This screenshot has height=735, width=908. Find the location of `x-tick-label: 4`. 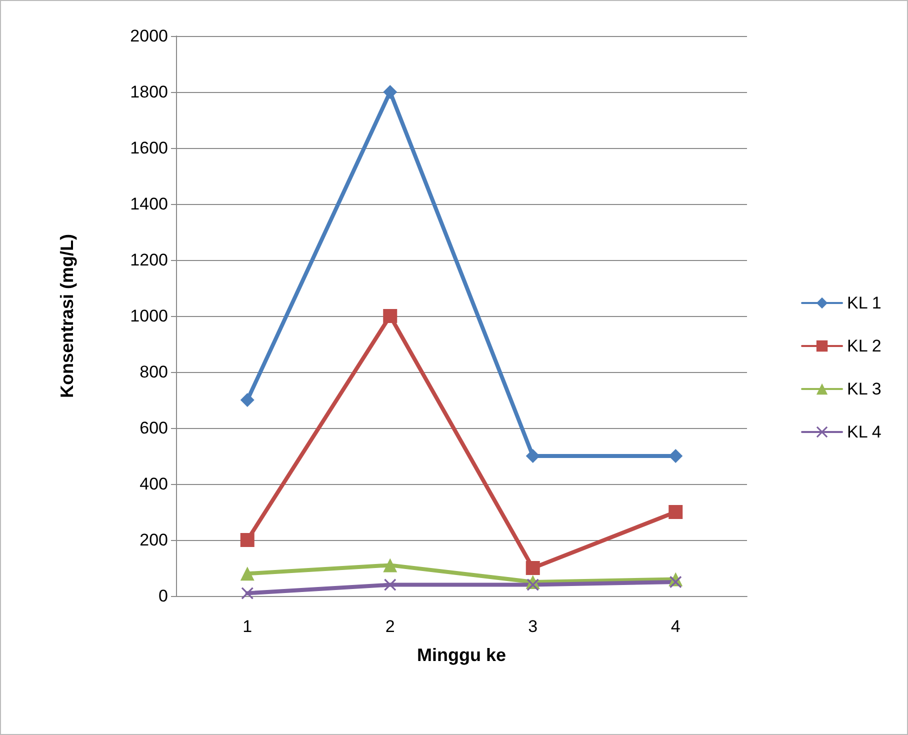

x-tick-label: 4 is located at coordinates (675, 626).